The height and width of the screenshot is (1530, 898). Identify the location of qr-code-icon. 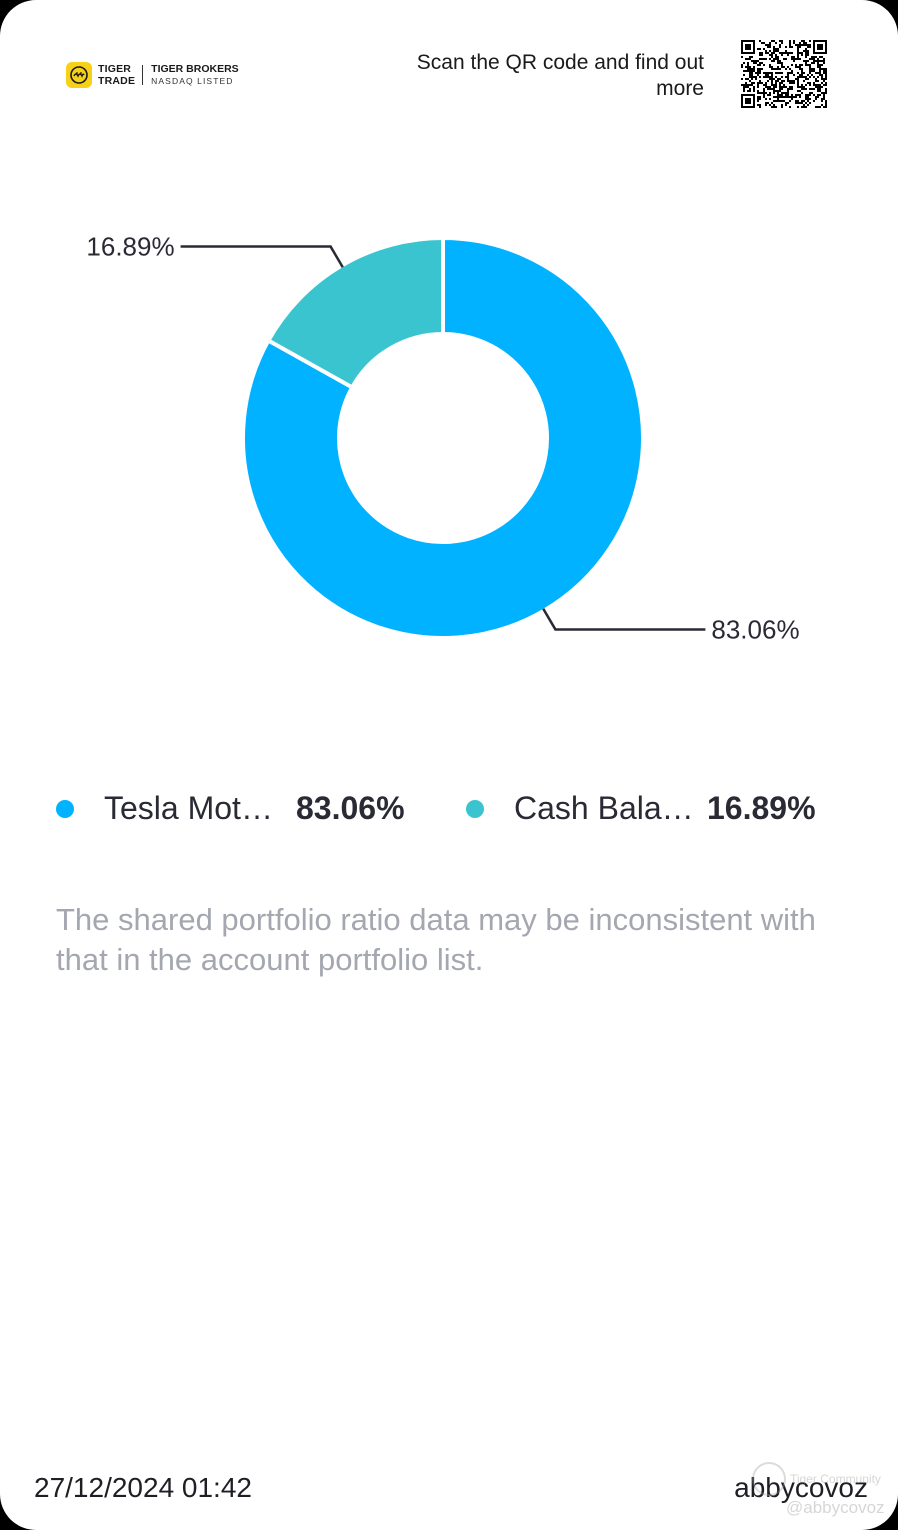
(784, 74).